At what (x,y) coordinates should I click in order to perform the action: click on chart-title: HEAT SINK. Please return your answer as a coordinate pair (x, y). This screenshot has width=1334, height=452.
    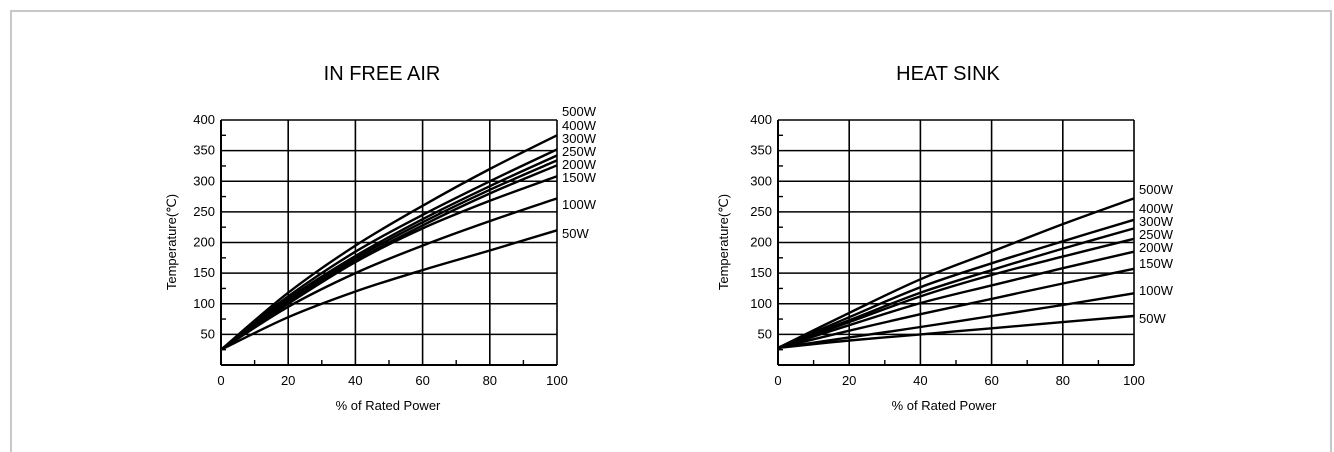
    Looking at the image, I should click on (948, 74).